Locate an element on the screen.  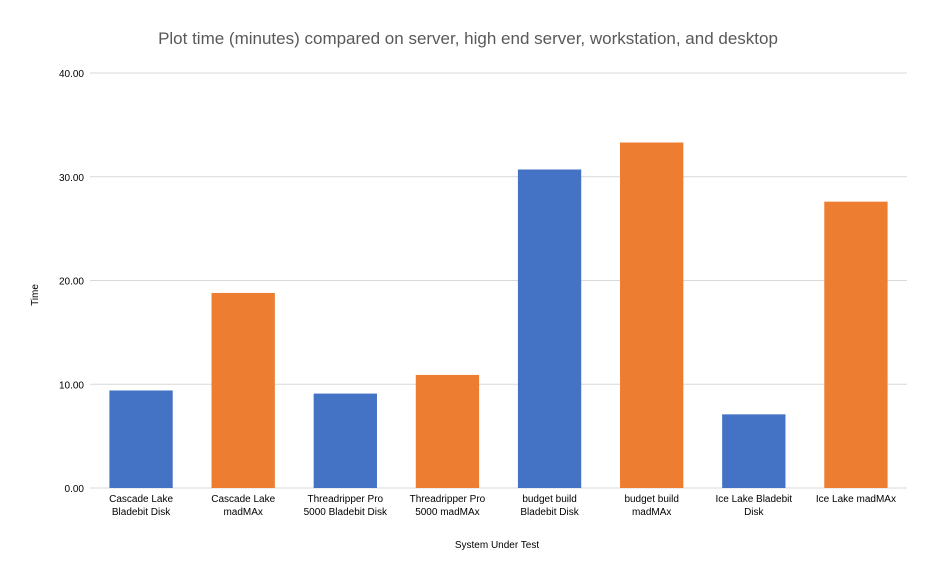
x-category-label: Threadripper Pro 5000 Bladebit Disk is located at coordinates (346, 506).